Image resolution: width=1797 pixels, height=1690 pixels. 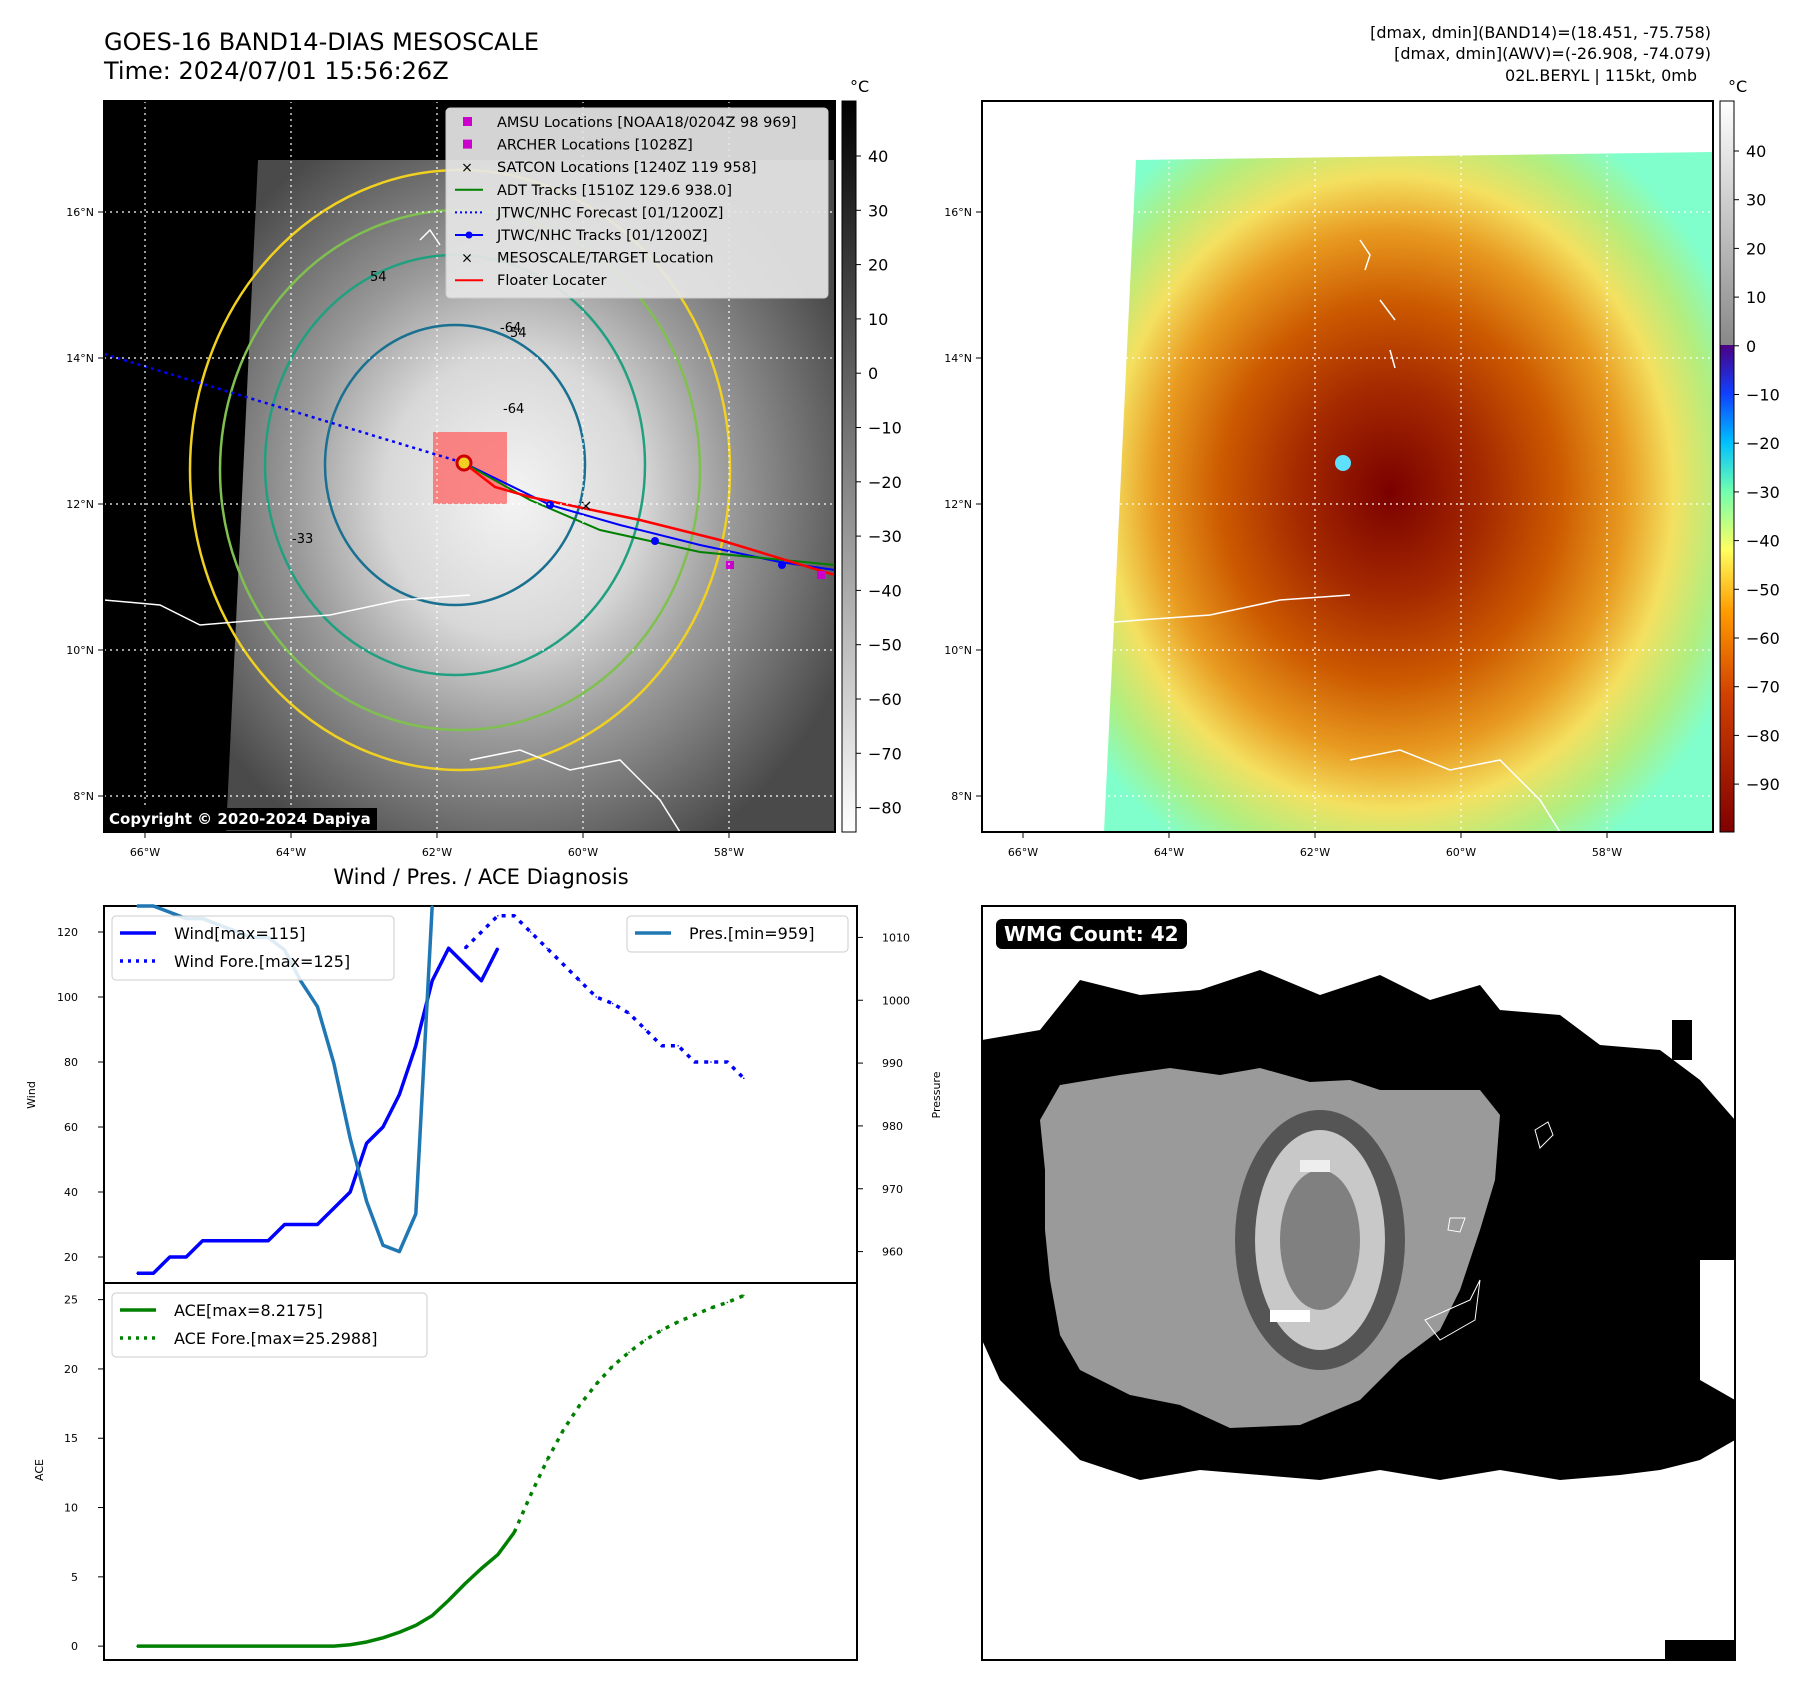 I want to click on pressure-legend-label: Pres.[min=959], so click(x=751, y=933).